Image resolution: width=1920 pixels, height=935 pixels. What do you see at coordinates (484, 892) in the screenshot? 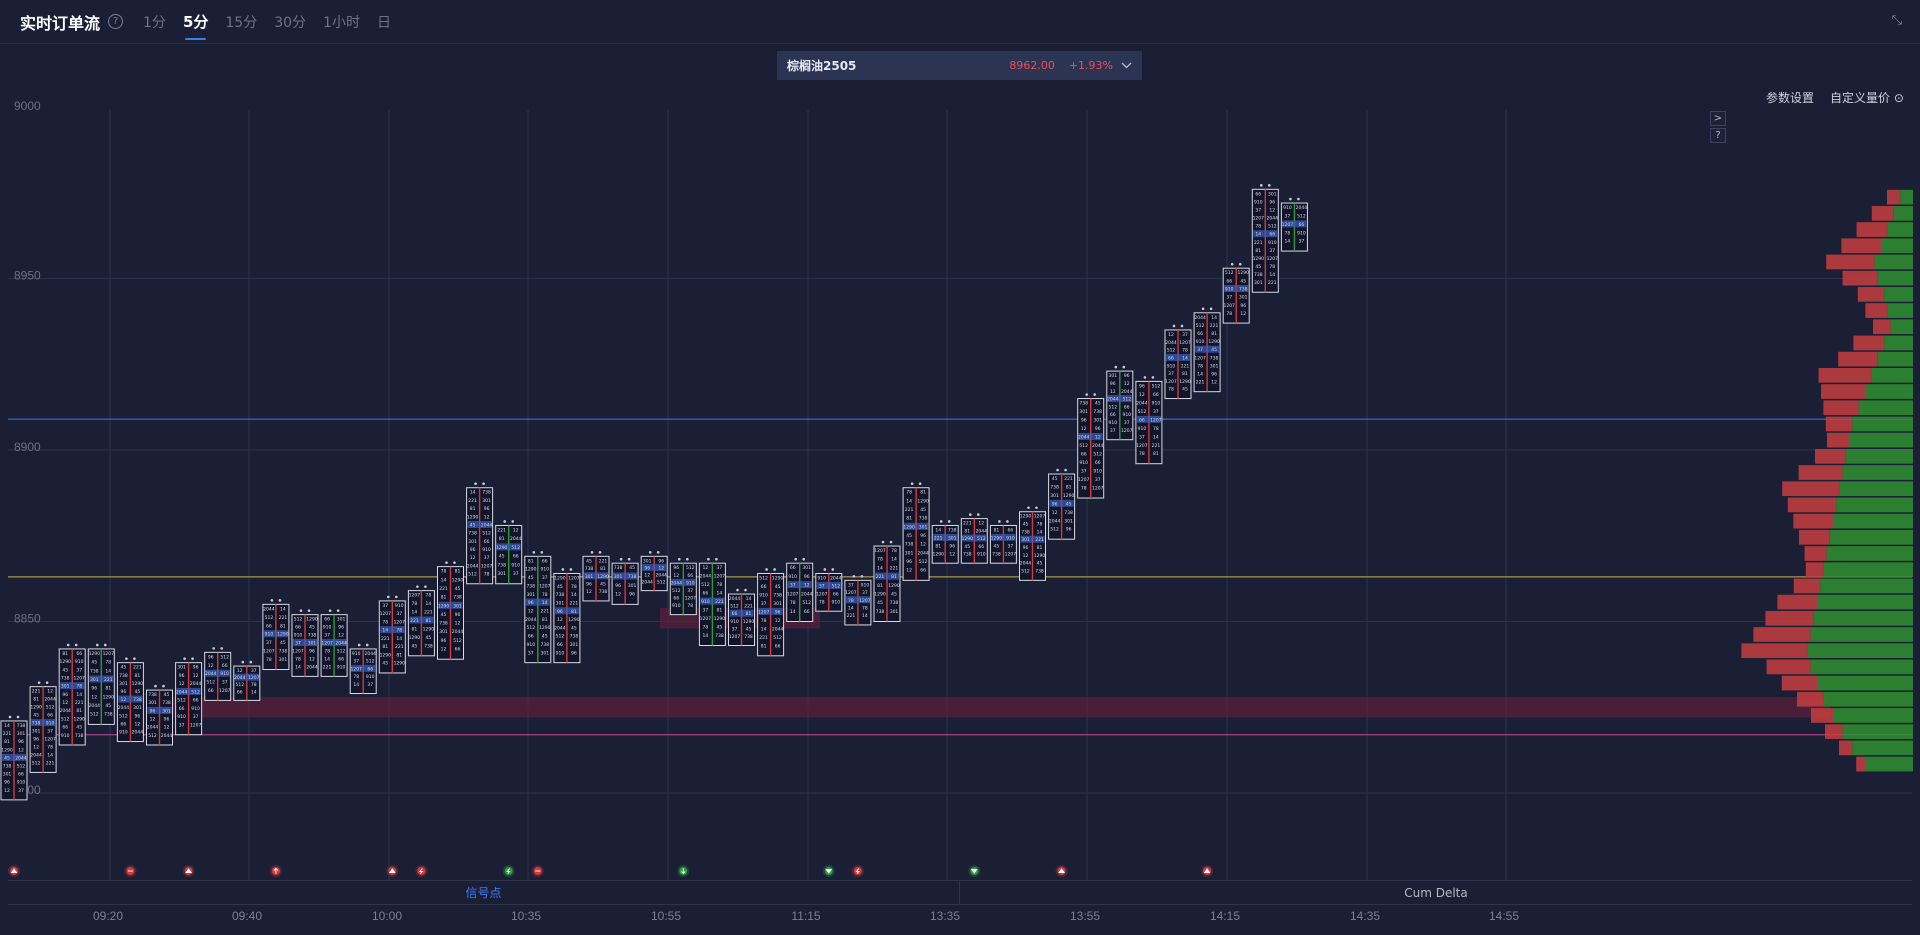
I see `tab-signals: 信号点` at bounding box center [484, 892].